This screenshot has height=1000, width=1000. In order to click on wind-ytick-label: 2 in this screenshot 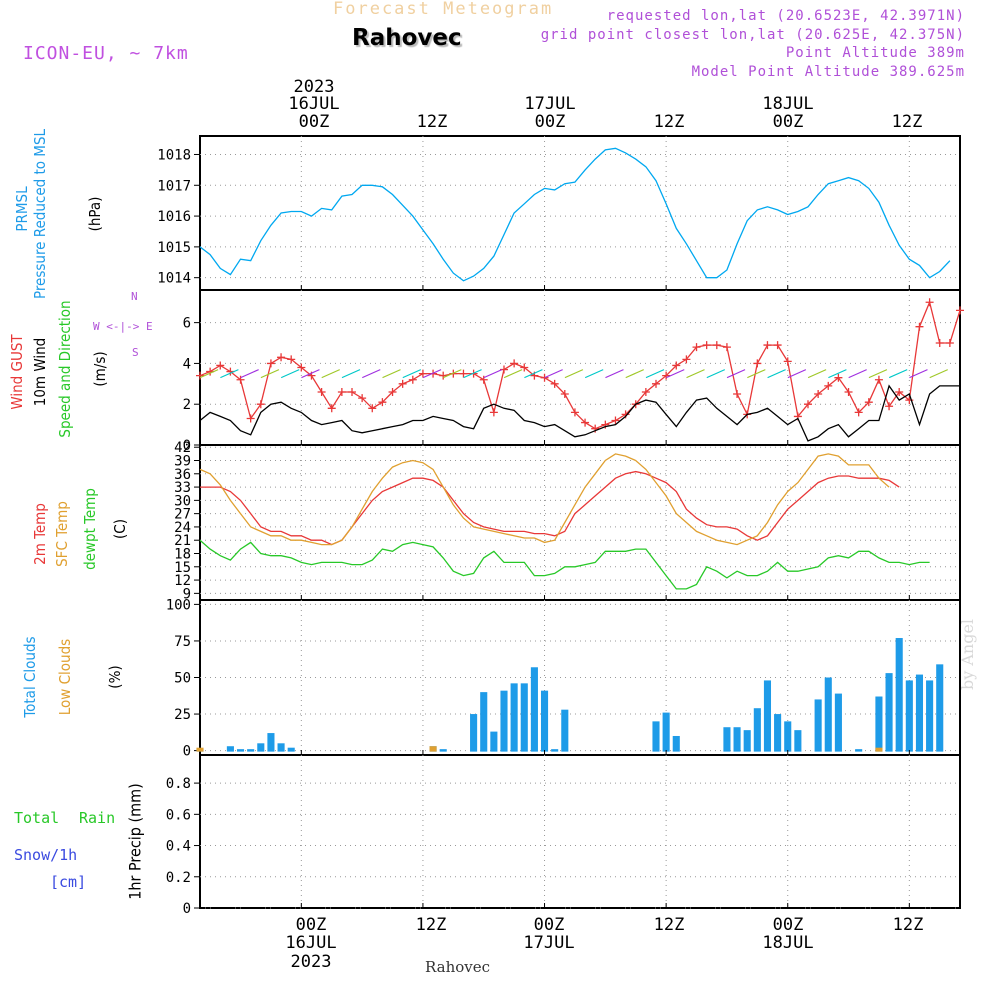, I will do `click(187, 405)`.